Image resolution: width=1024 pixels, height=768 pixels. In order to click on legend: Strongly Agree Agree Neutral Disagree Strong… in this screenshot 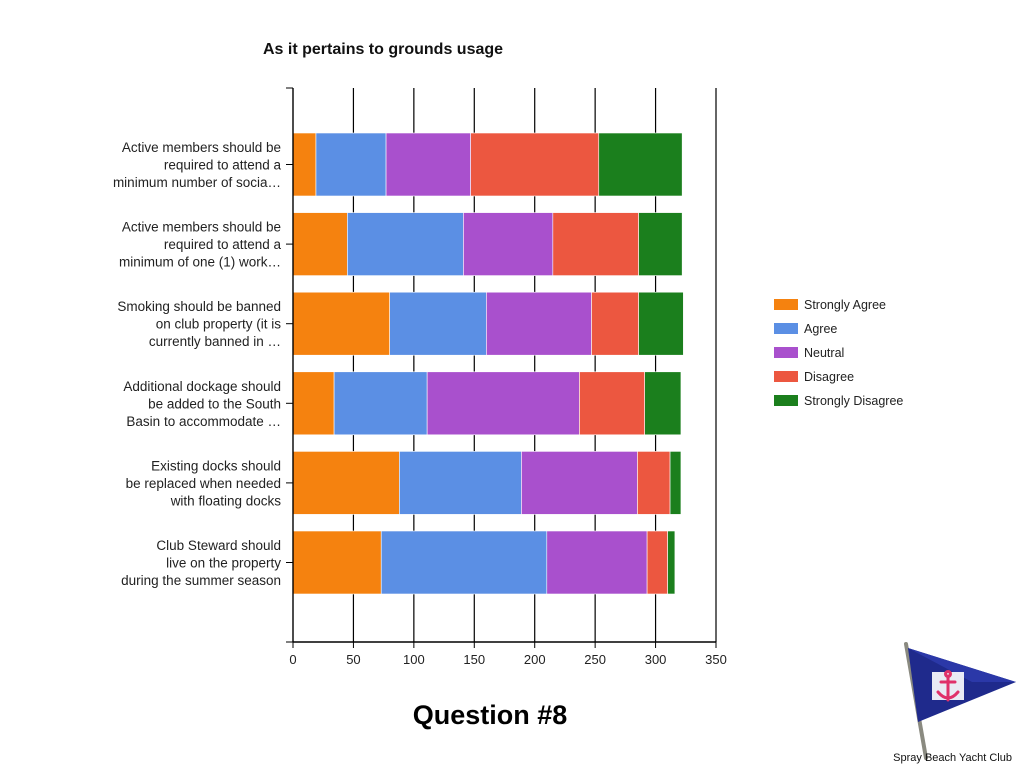, I will do `click(838, 353)`.